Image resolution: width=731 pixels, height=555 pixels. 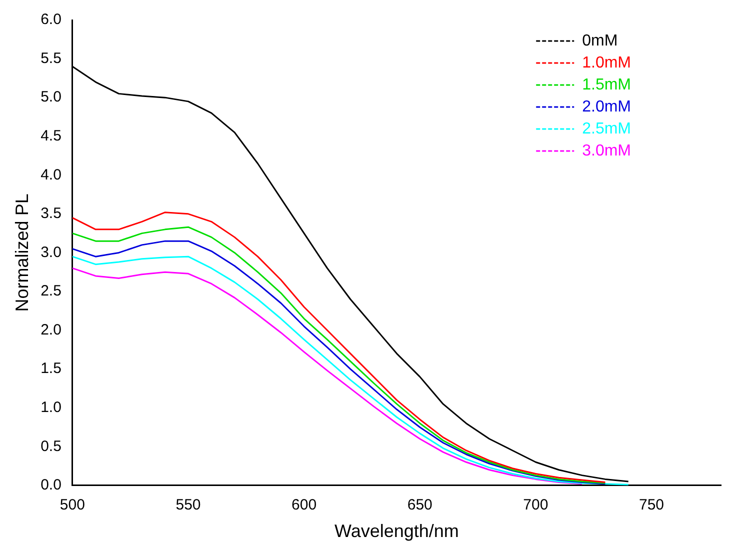 I want to click on x-tick-label: 600, so click(x=304, y=505).